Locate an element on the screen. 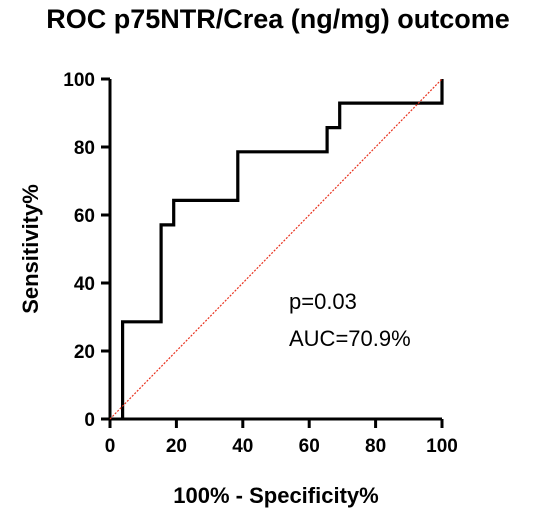  auc-annotation: AUC=70.9% is located at coordinates (350, 338).